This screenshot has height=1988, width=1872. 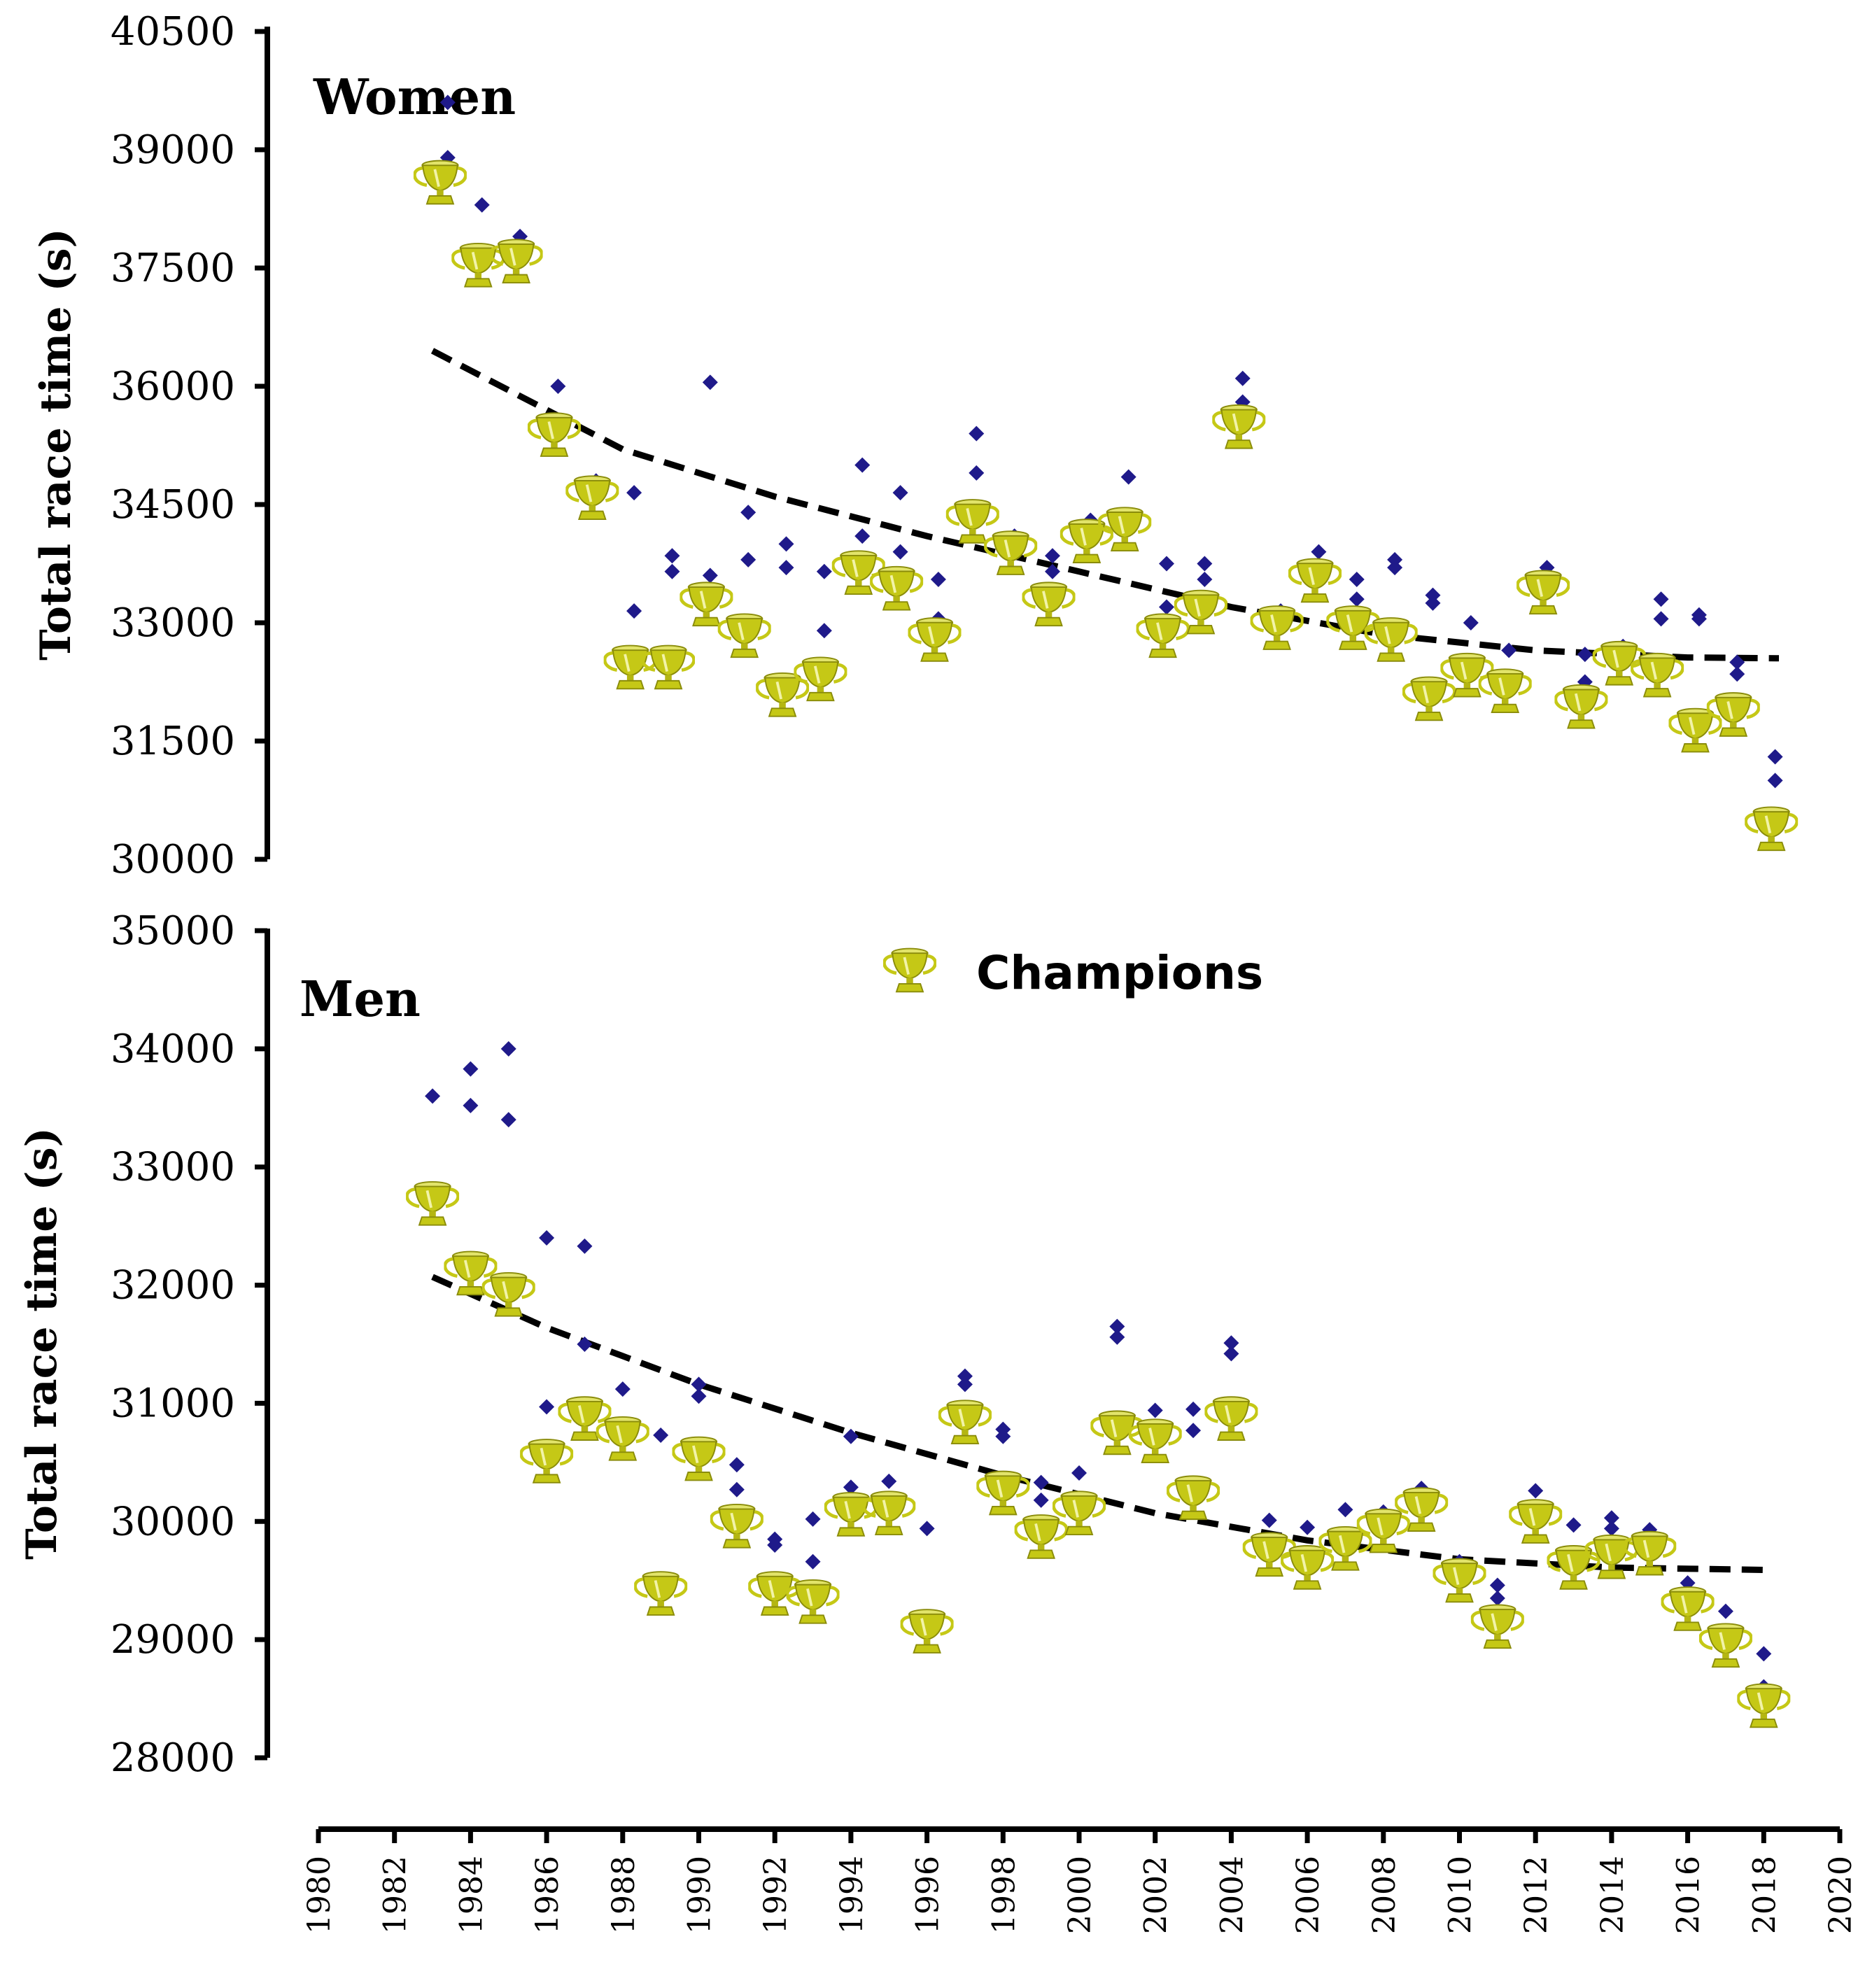 I want to click on men-panel-title: Men, so click(x=360, y=999).